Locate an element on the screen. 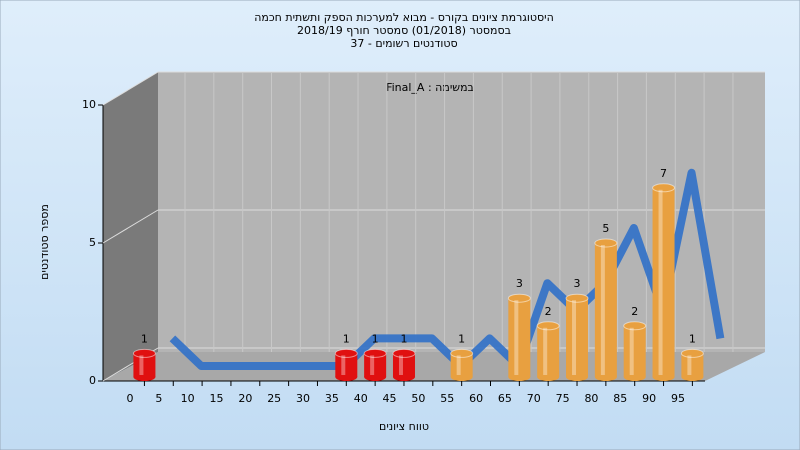  legend: Final_A : במשימה is located at coordinates (430, 87).